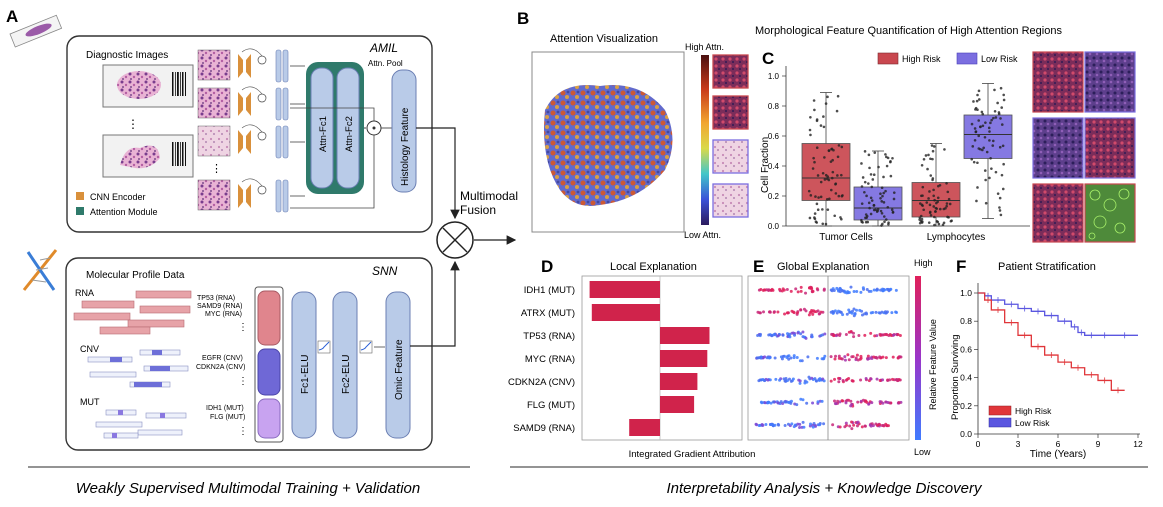  Describe the element at coordinates (138, 368) in the screenshot. I see `cnv-bars` at that location.